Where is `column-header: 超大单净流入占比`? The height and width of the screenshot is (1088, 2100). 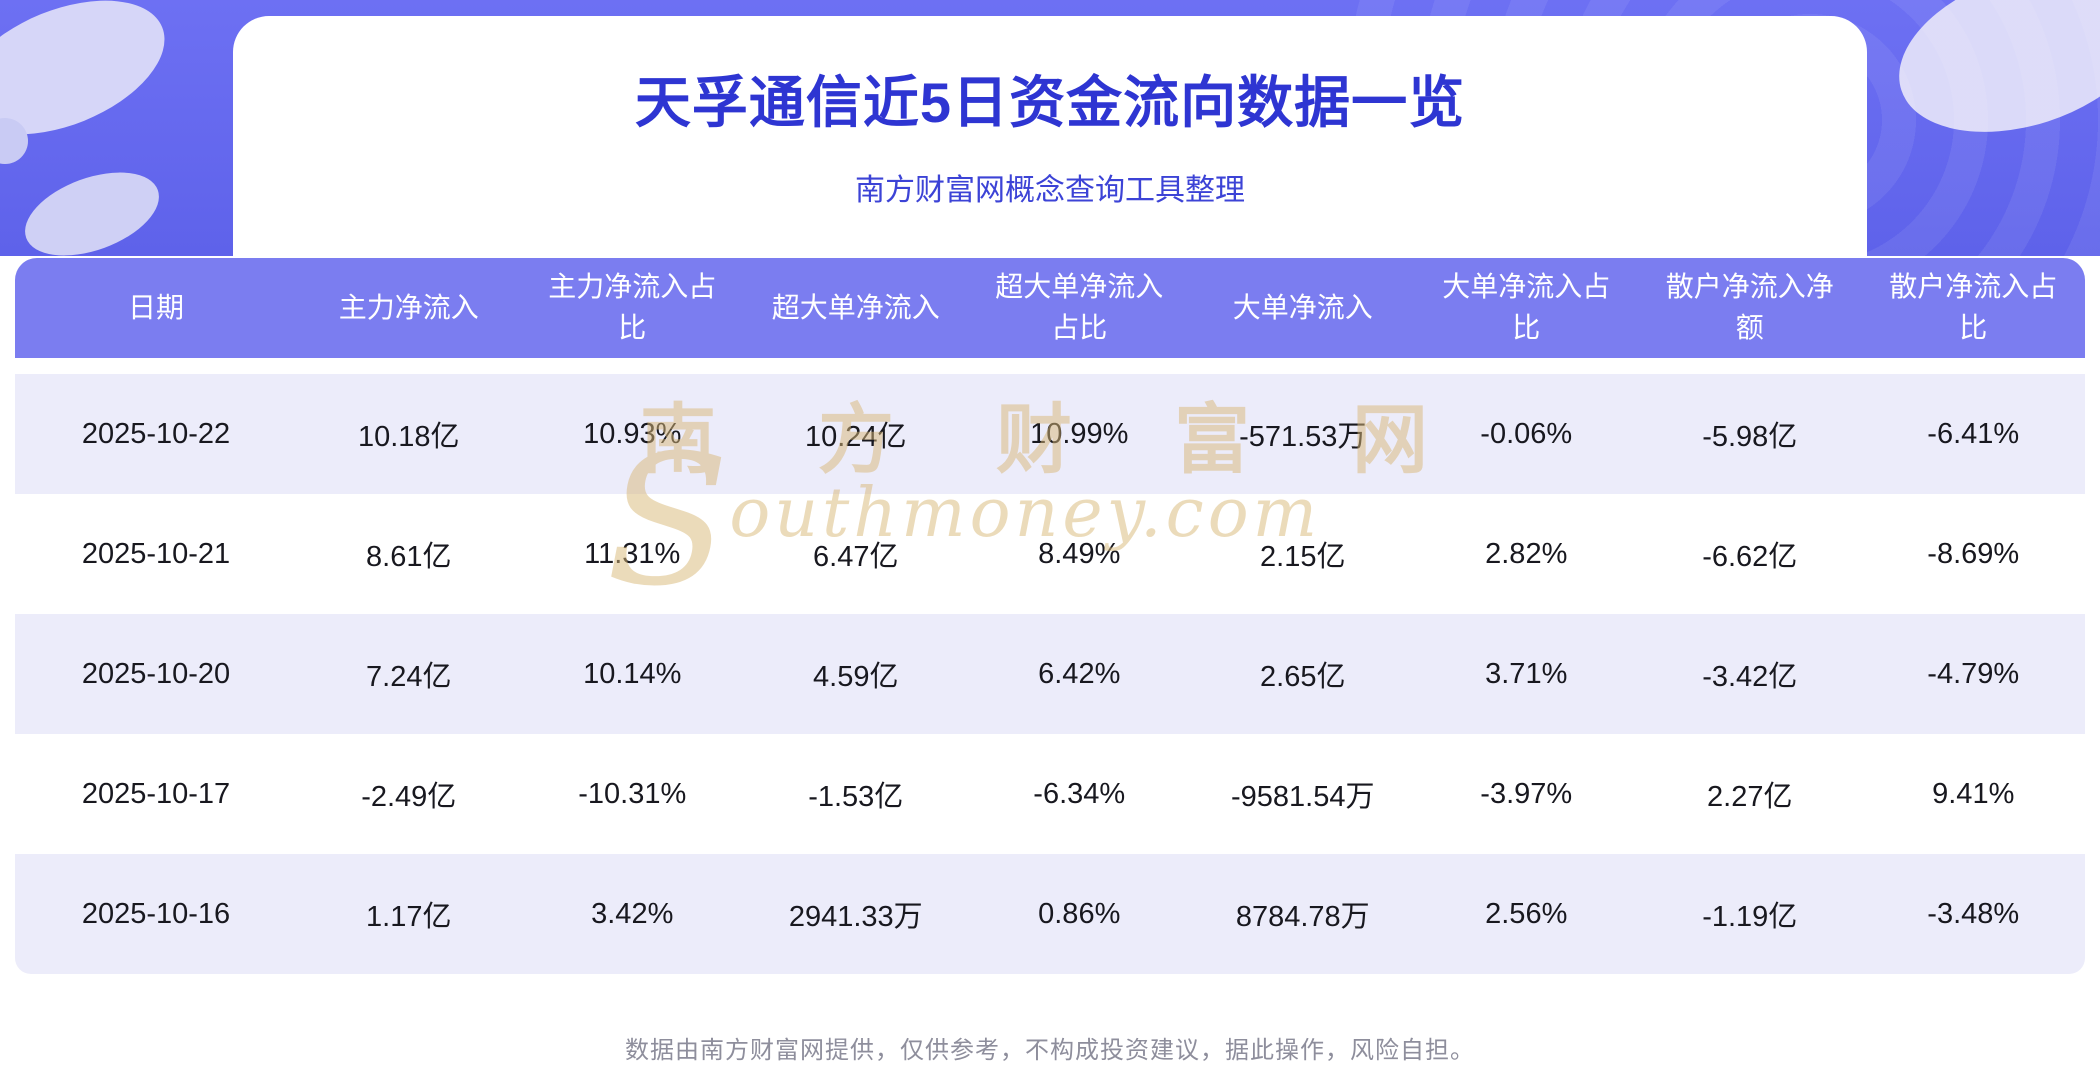 column-header: 超大单净流入占比 is located at coordinates (1079, 316).